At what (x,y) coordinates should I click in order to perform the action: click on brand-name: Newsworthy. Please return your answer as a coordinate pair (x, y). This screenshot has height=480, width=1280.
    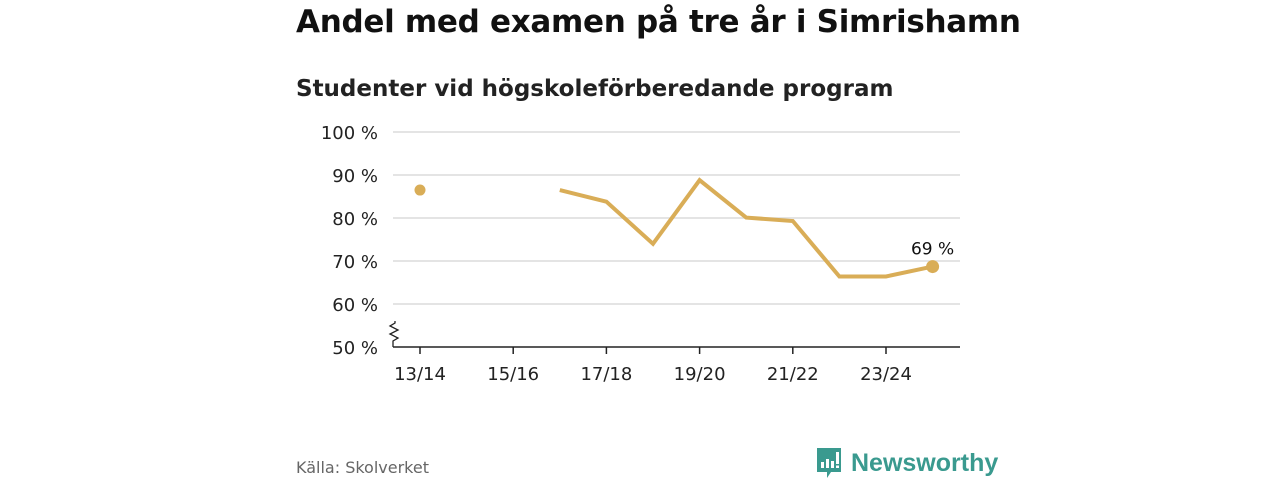
    Looking at the image, I should click on (925, 462).